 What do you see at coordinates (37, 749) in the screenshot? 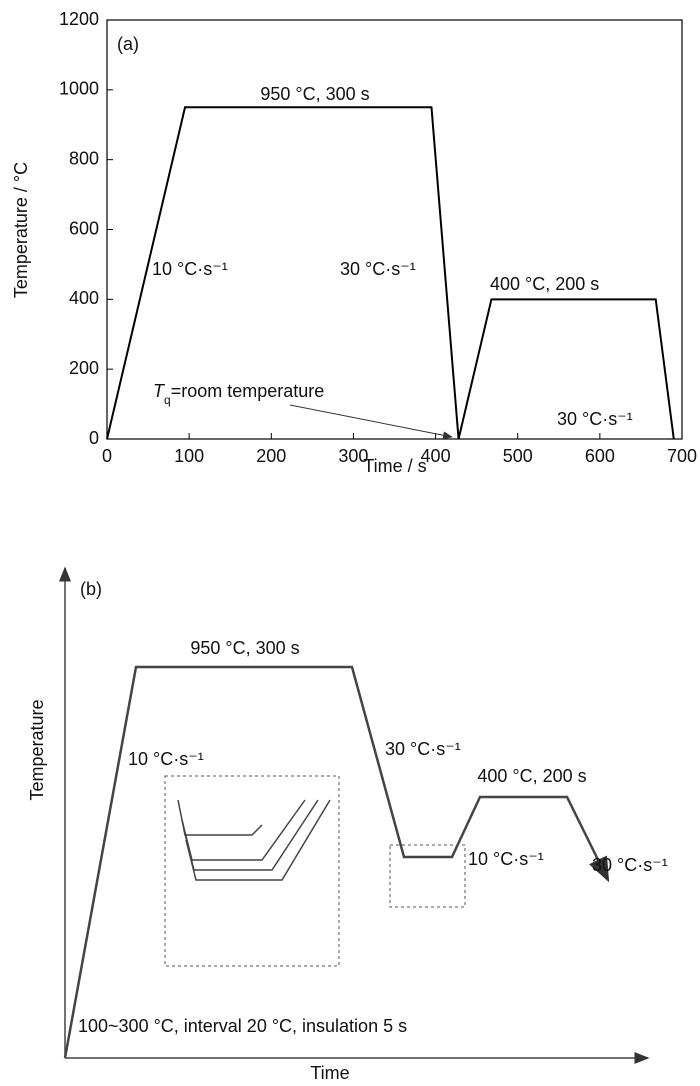
I see `y-axis-title: Temperature` at bounding box center [37, 749].